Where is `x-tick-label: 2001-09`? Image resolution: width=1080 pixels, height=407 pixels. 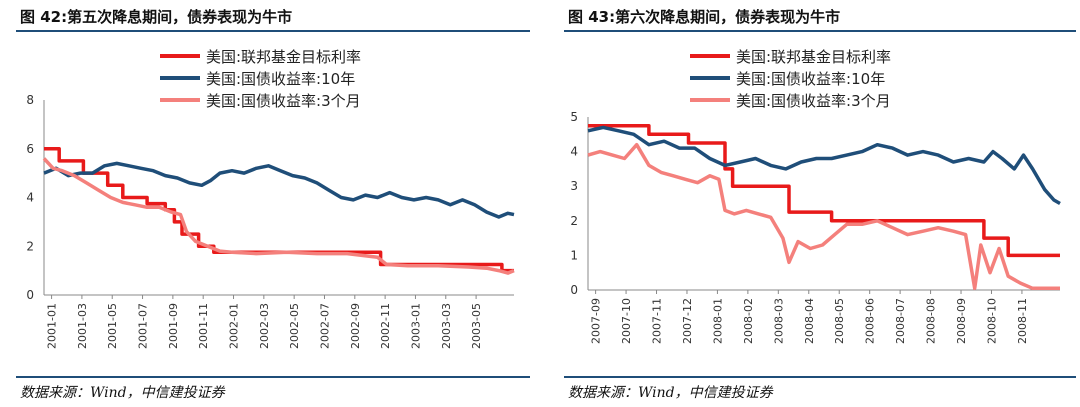 x-tick-label: 2001-09 is located at coordinates (173, 326).